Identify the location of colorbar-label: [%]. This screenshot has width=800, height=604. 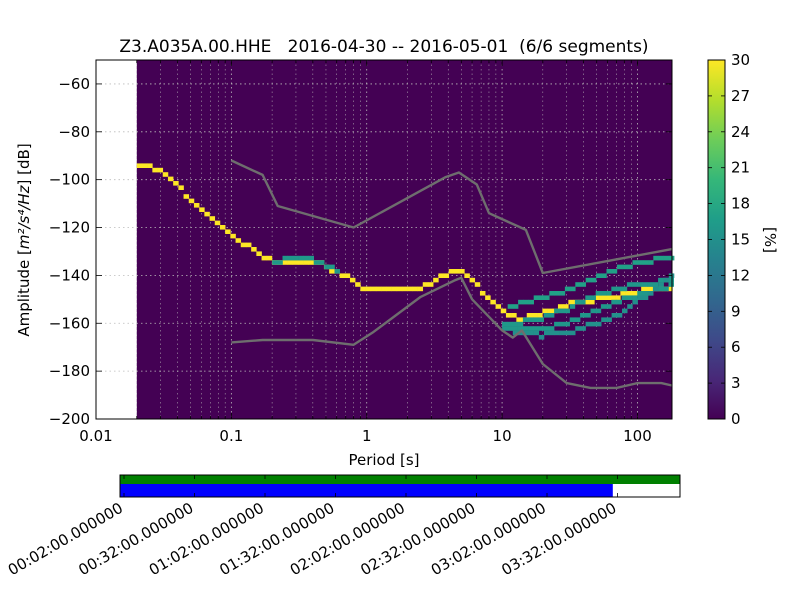
(770, 240).